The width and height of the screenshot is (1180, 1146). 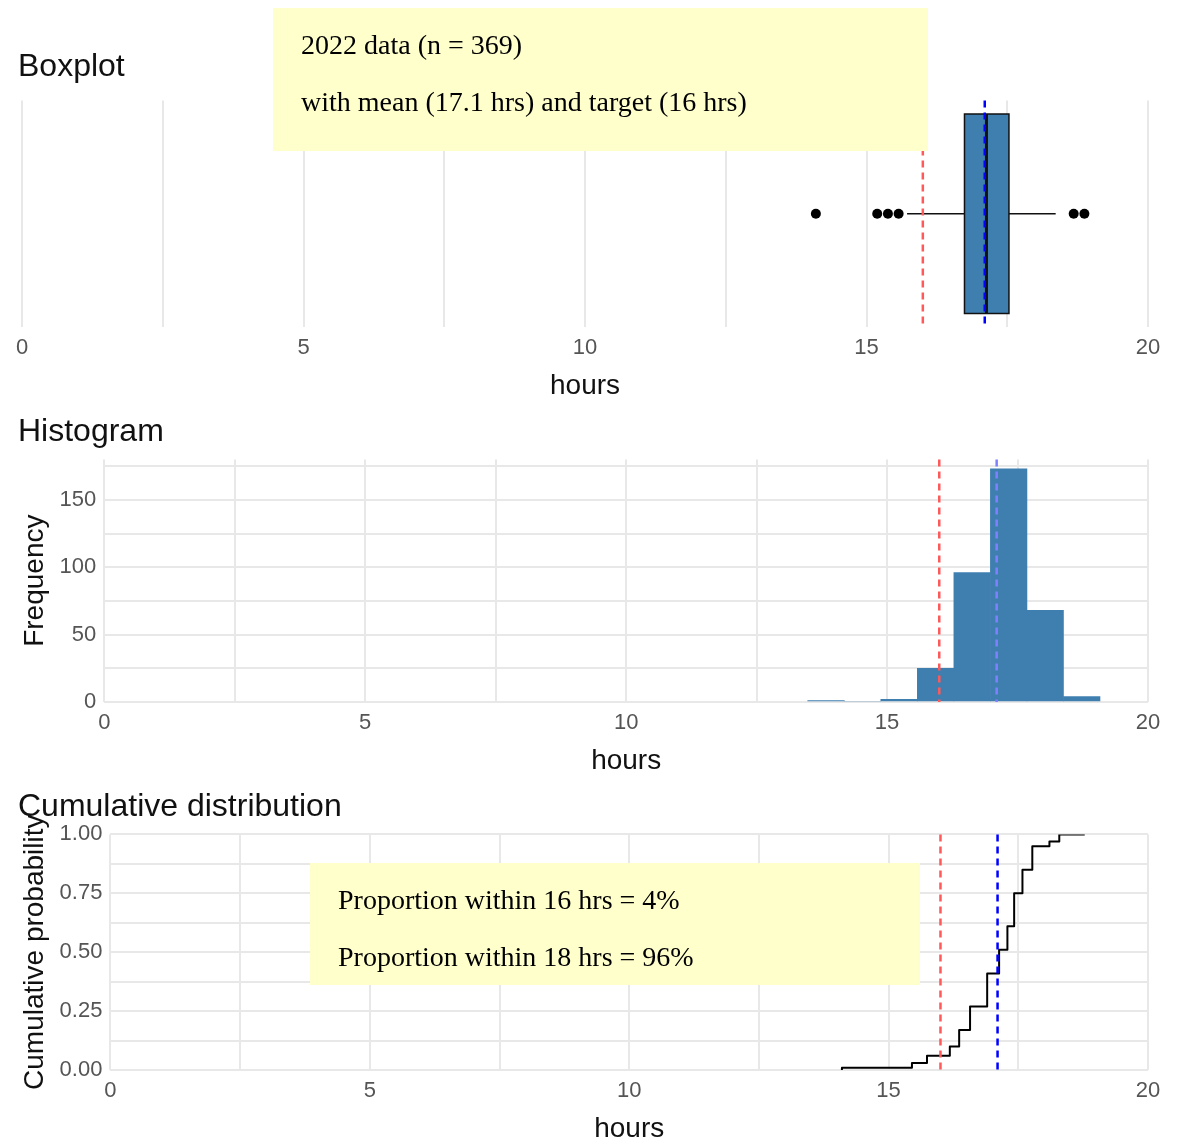 I want to click on y-tick-label: 50, so click(x=84, y=633).